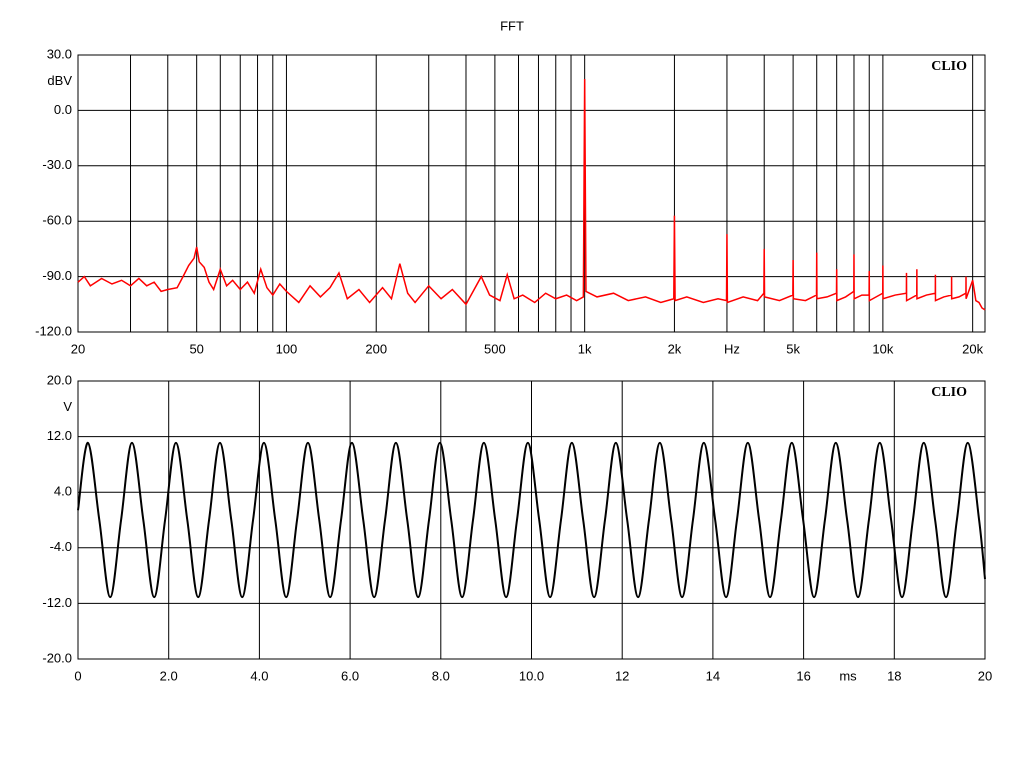  I want to click on y-tick-label: -90.0, so click(57, 275).